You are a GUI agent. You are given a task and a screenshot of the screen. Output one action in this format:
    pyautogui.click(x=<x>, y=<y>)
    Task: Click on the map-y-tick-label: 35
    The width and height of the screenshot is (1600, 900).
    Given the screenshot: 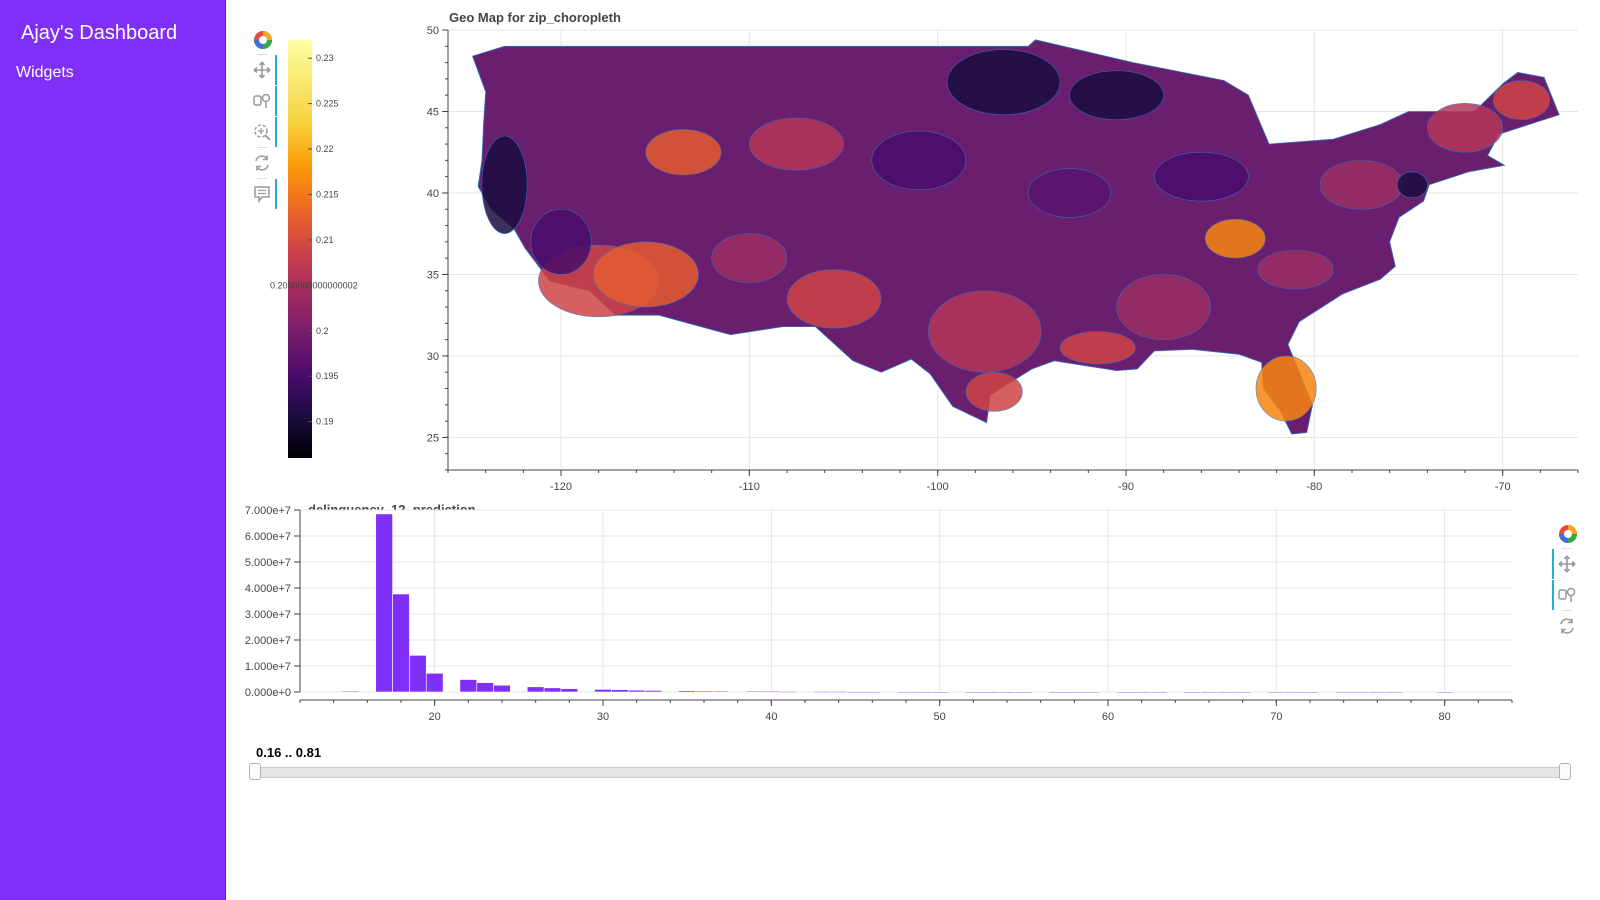 What is the action you would take?
    pyautogui.click(x=433, y=275)
    